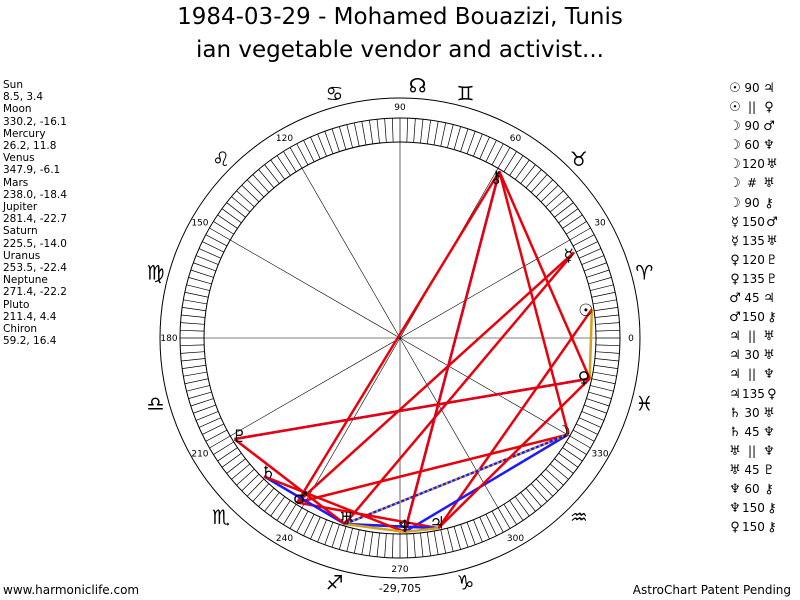 Image resolution: width=800 pixels, height=600 pixels. Describe the element at coordinates (17, 109) in the screenshot. I see `position-name-moon: Moon` at that location.